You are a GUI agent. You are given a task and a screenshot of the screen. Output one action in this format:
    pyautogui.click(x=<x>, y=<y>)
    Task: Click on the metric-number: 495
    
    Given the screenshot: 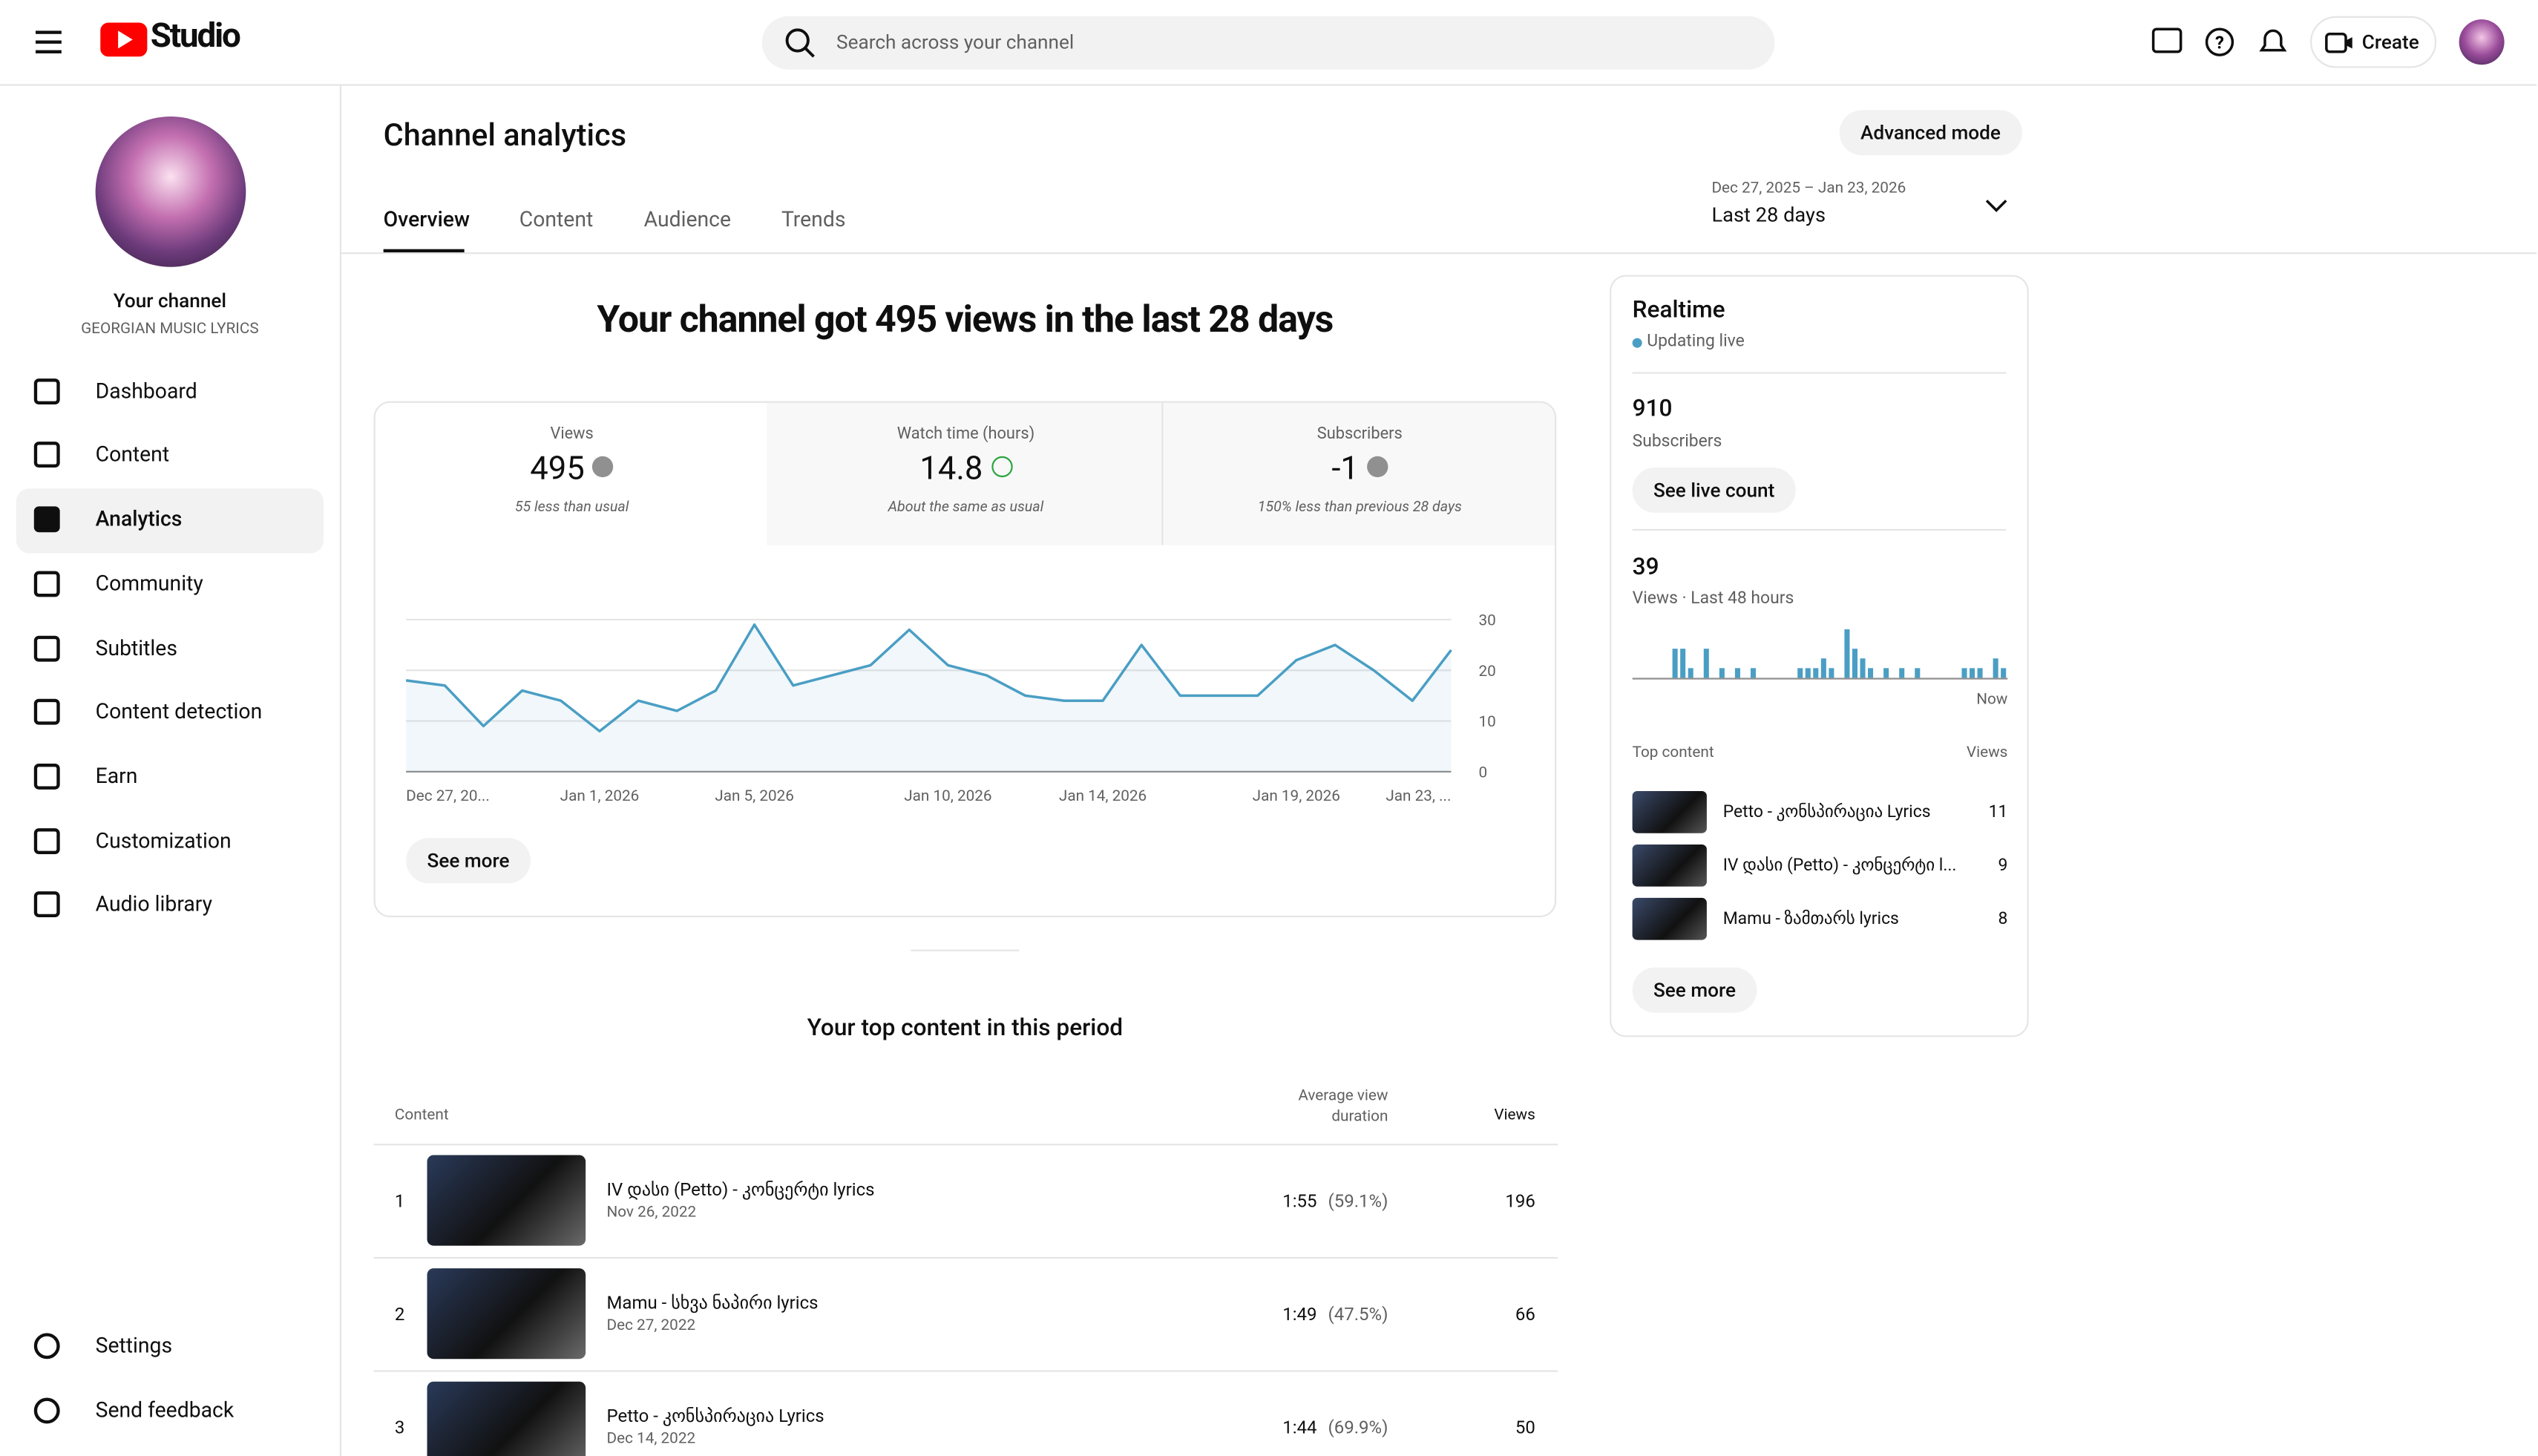 What is the action you would take?
    pyautogui.click(x=557, y=468)
    